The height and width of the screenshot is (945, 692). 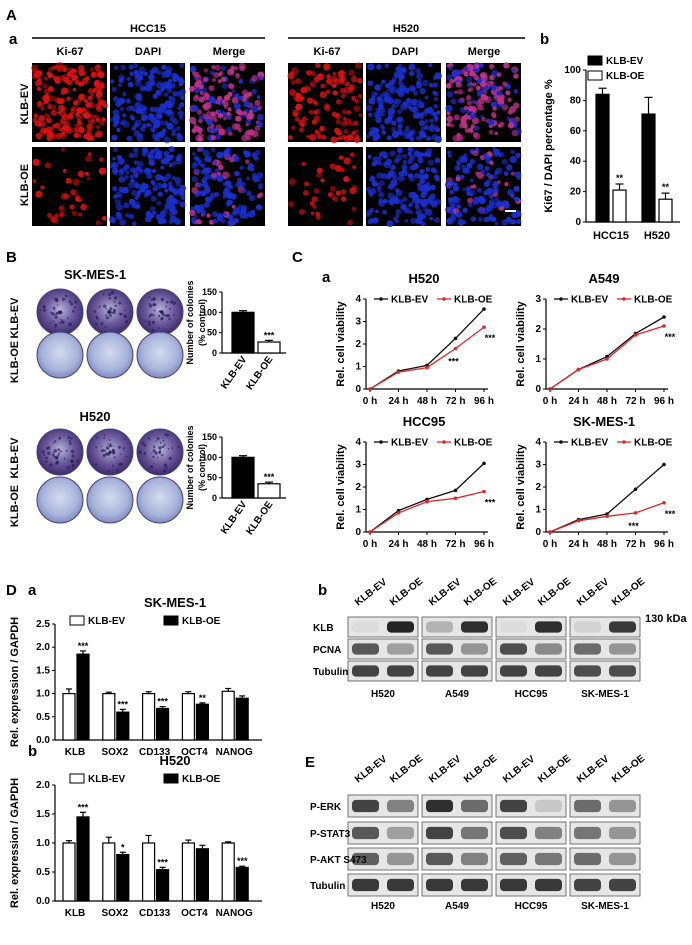 I want to click on colony-row-oe-1: KLB-OE, so click(x=15, y=362).